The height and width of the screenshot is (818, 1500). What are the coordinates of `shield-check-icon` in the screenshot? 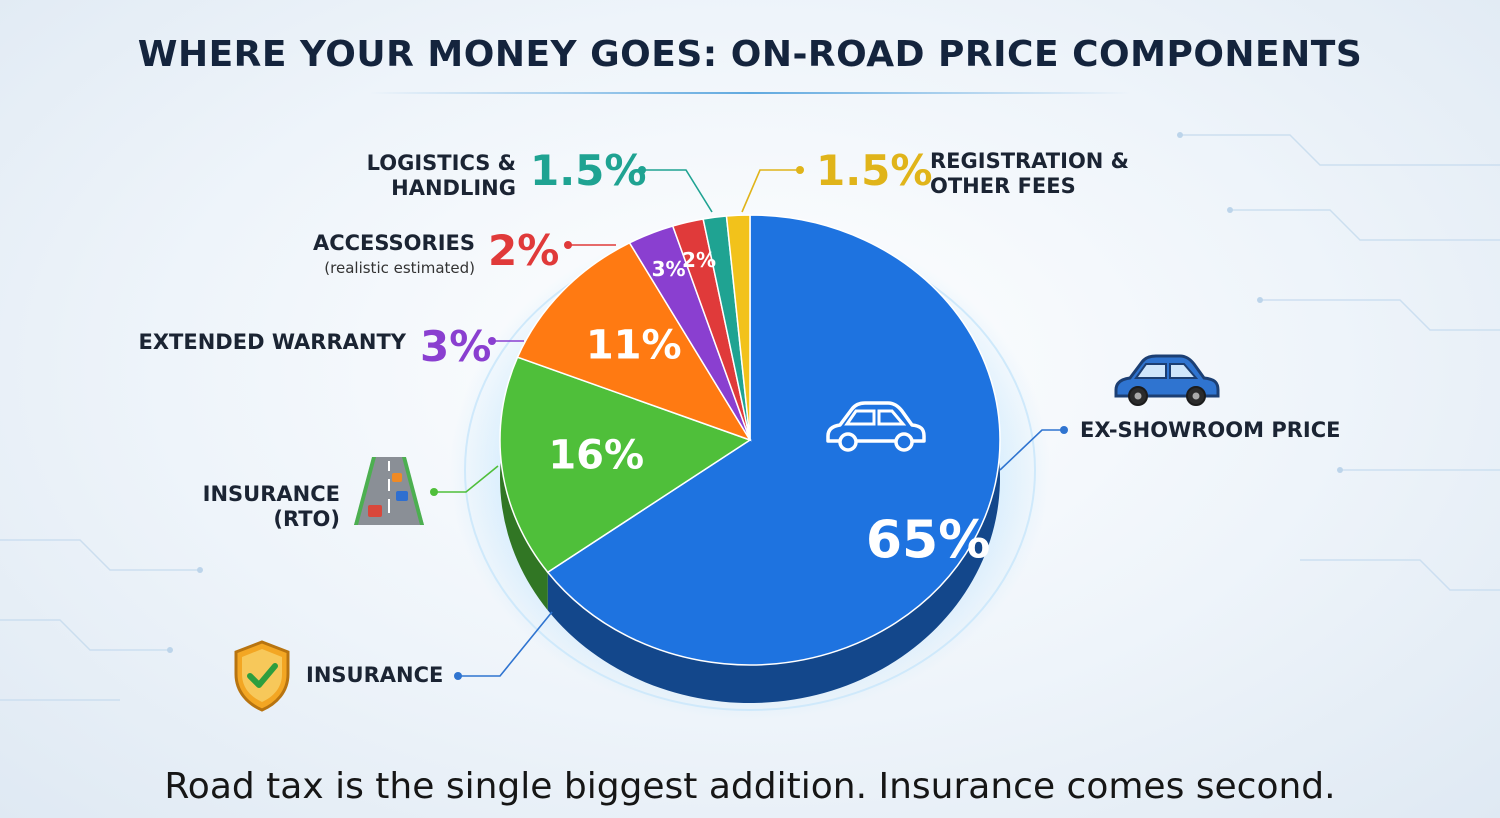 It's located at (262, 676).